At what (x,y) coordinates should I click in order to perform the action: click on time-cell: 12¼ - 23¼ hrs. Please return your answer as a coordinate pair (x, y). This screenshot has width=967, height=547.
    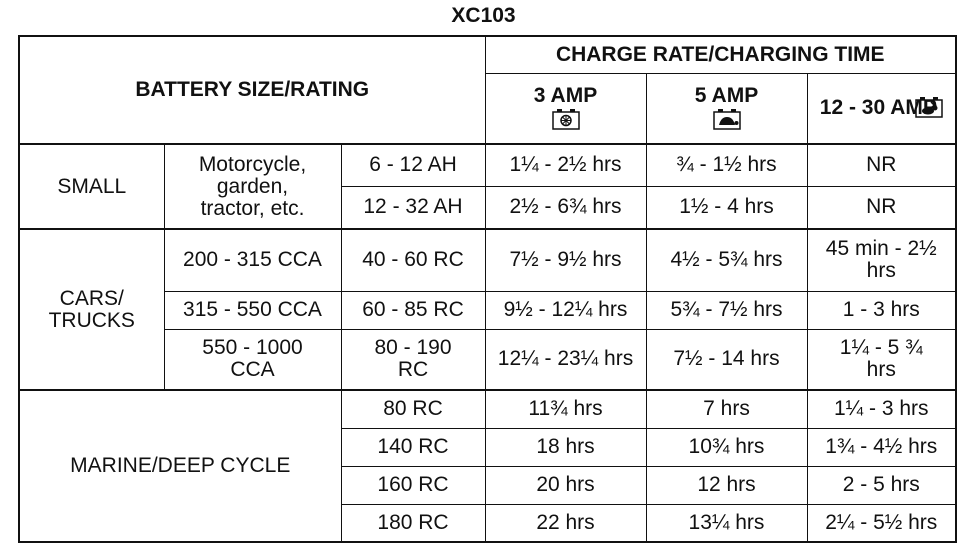
    Looking at the image, I should click on (565, 359).